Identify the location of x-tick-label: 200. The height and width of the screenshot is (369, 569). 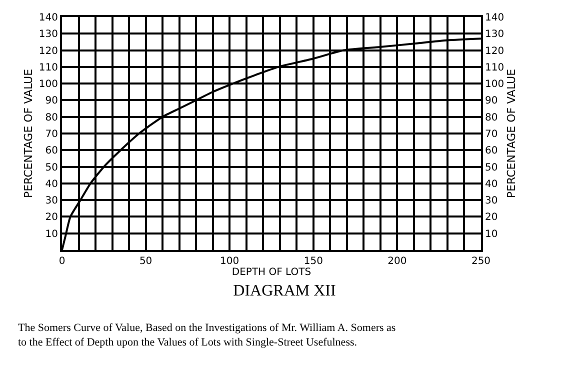
(397, 261).